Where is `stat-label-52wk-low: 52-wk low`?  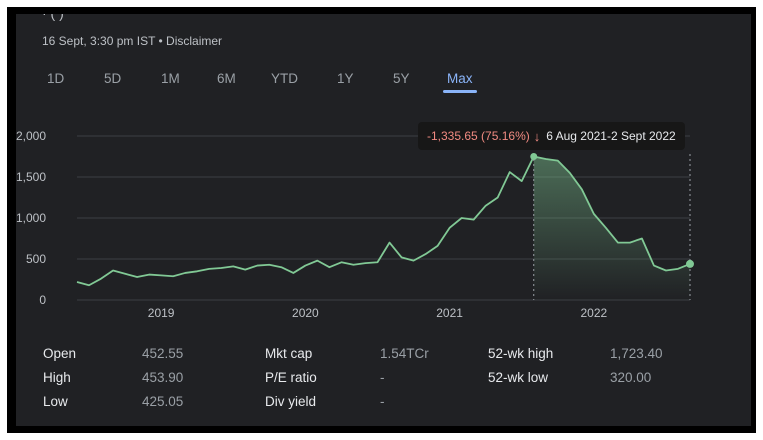 stat-label-52wk-low: 52-wk low is located at coordinates (518, 377).